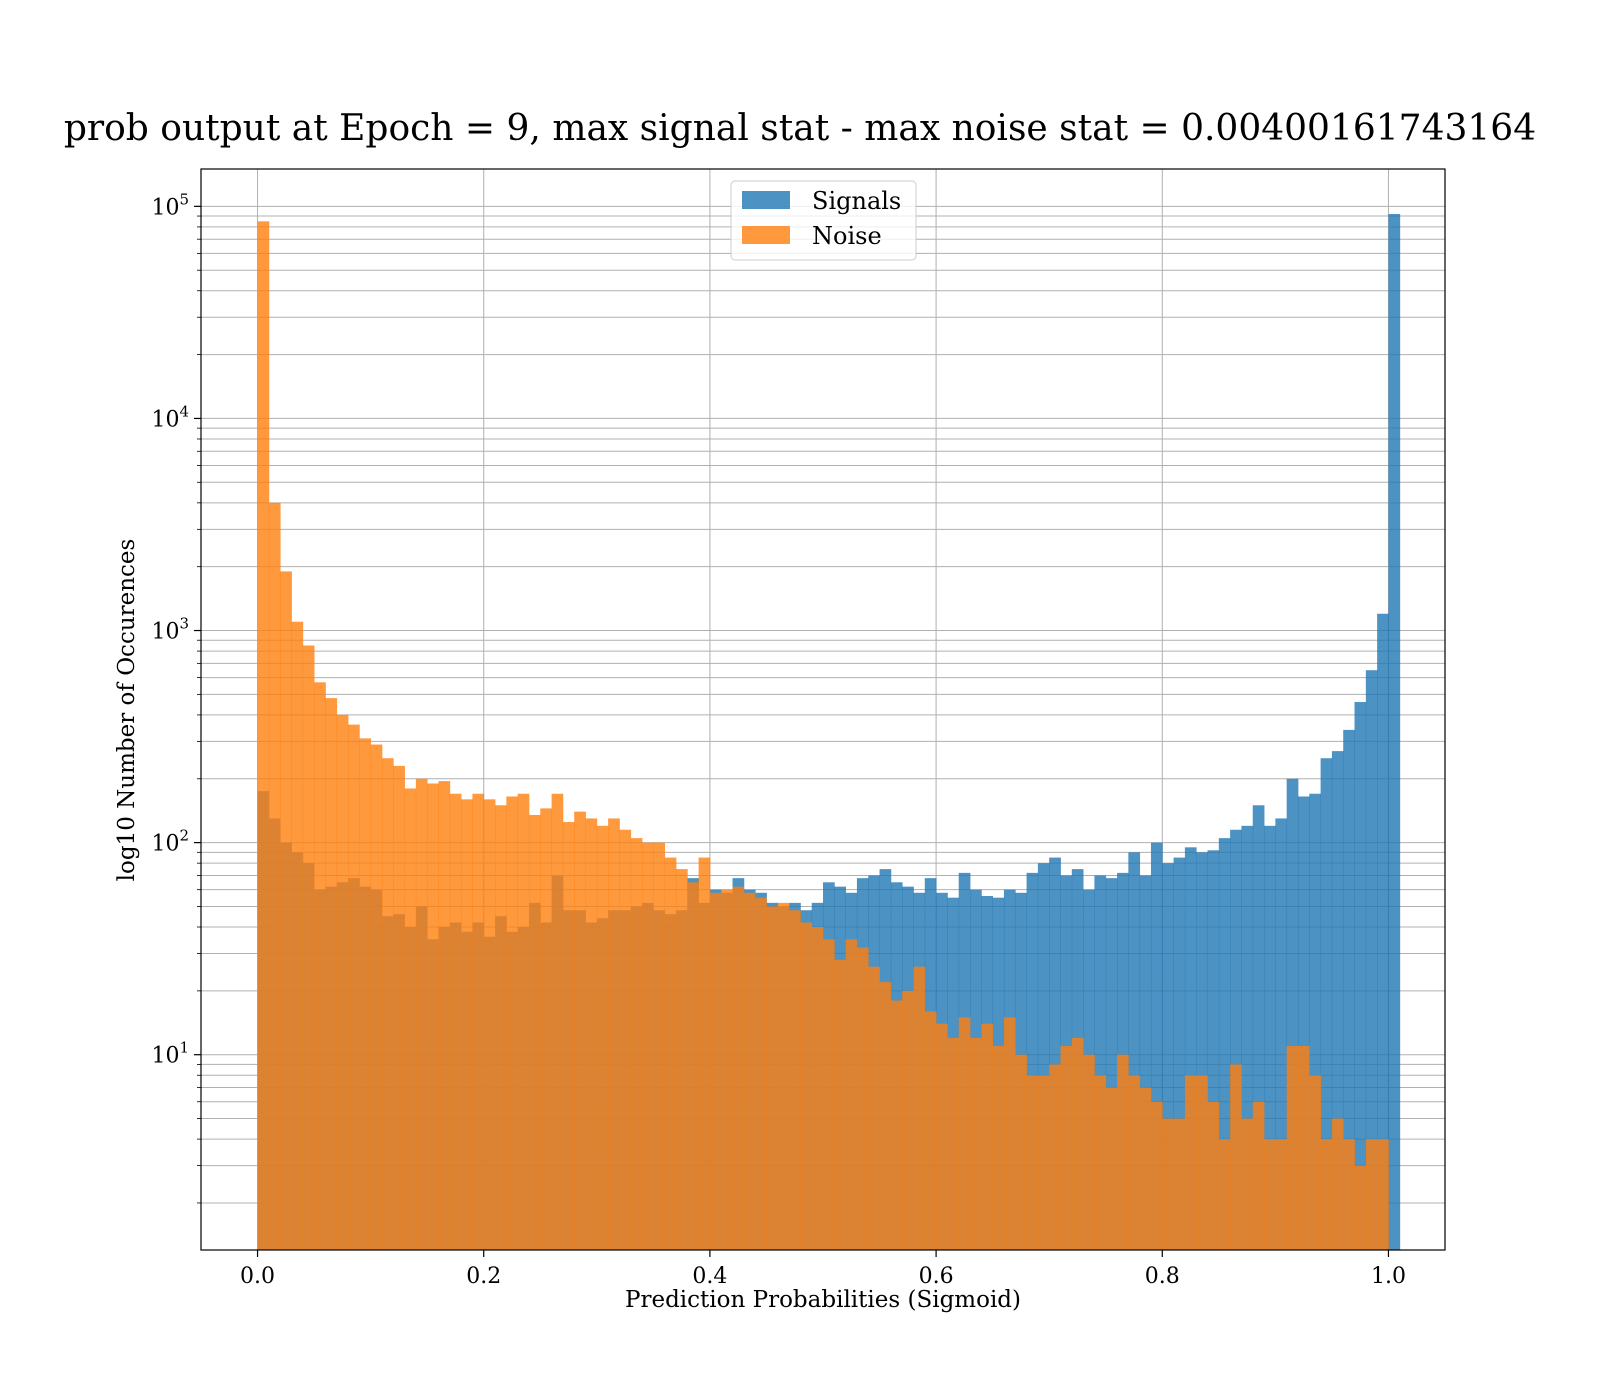 This screenshot has height=1400, width=1600. What do you see at coordinates (709, 1276) in the screenshot?
I see `x-tick-label: 0.4` at bounding box center [709, 1276].